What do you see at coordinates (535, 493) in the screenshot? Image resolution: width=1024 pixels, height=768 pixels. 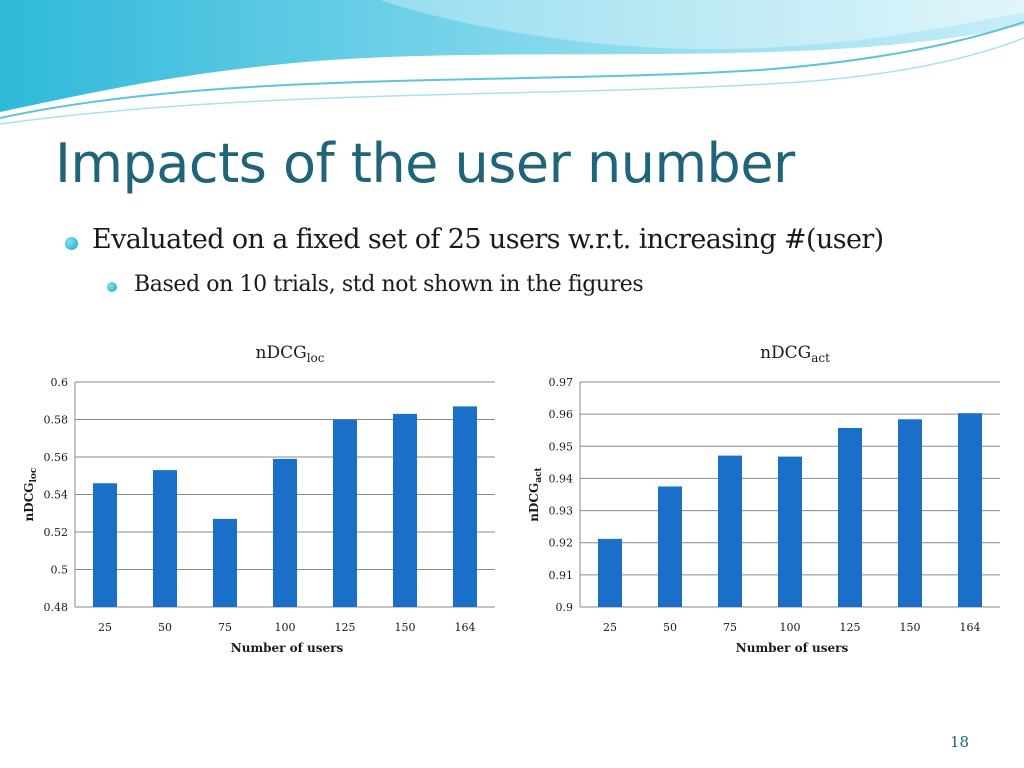 I see `y-axis-label: nDCGact` at bounding box center [535, 493].